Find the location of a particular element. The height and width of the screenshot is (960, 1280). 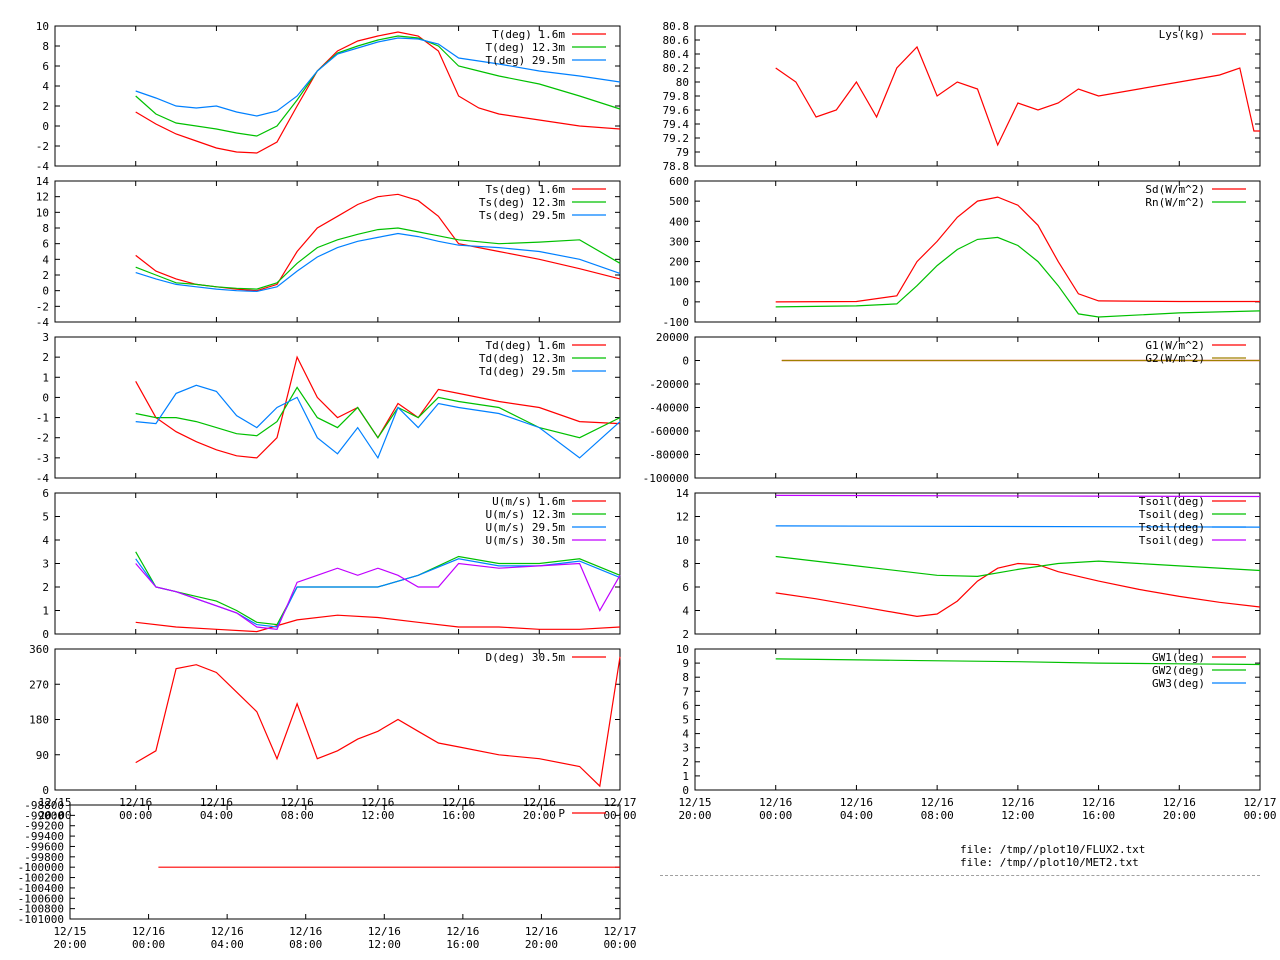

legend-label: GW1(deg) is located at coordinates (1178, 657).